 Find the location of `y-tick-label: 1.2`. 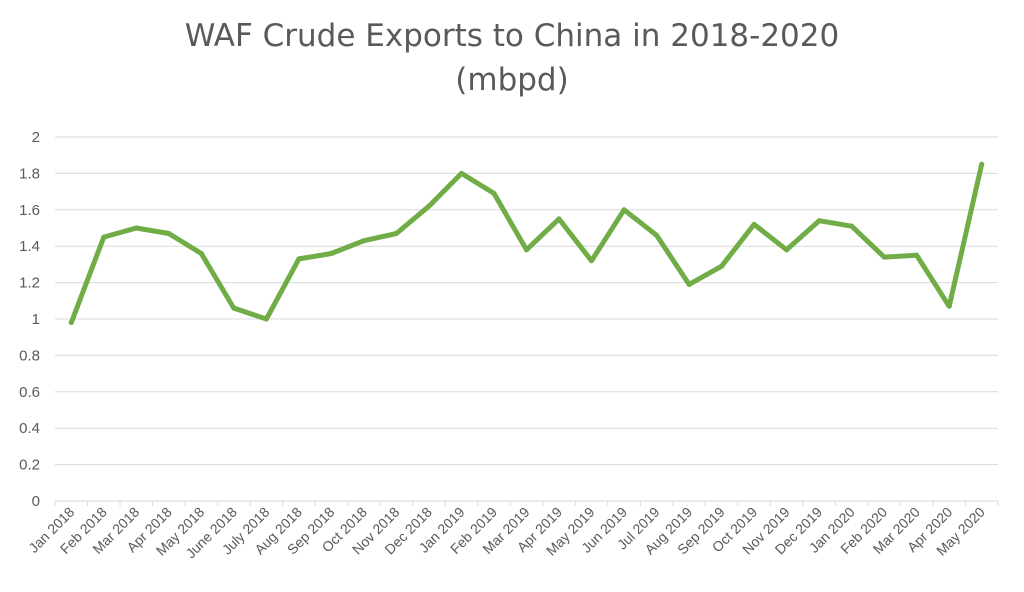

y-tick-label: 1.2 is located at coordinates (29, 283).